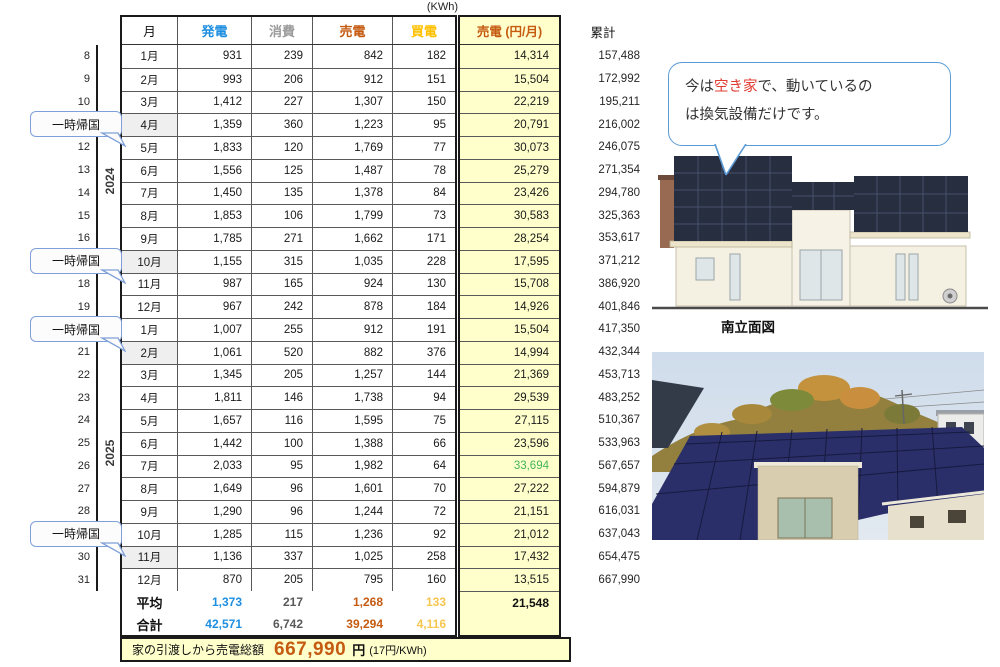 This screenshot has height=667, width=1000. Describe the element at coordinates (423, 352) in the screenshot. I see `cell-buy: 376` at that location.